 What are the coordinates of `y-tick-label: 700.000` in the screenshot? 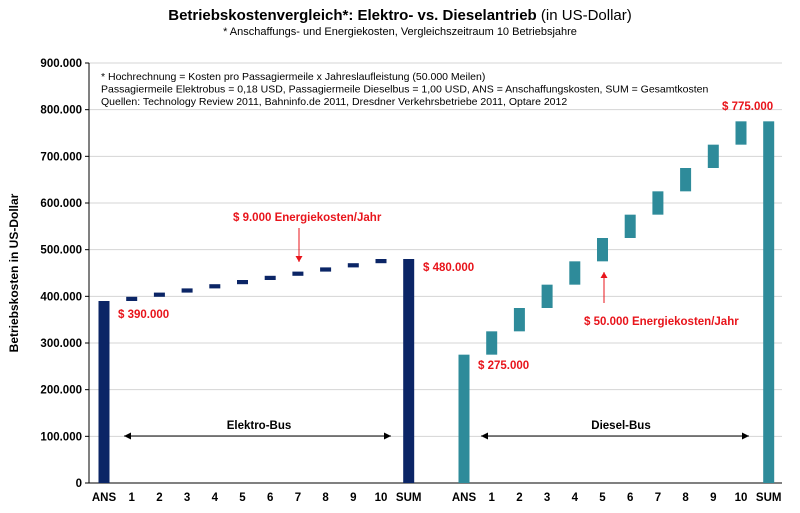 It's located at (61, 157).